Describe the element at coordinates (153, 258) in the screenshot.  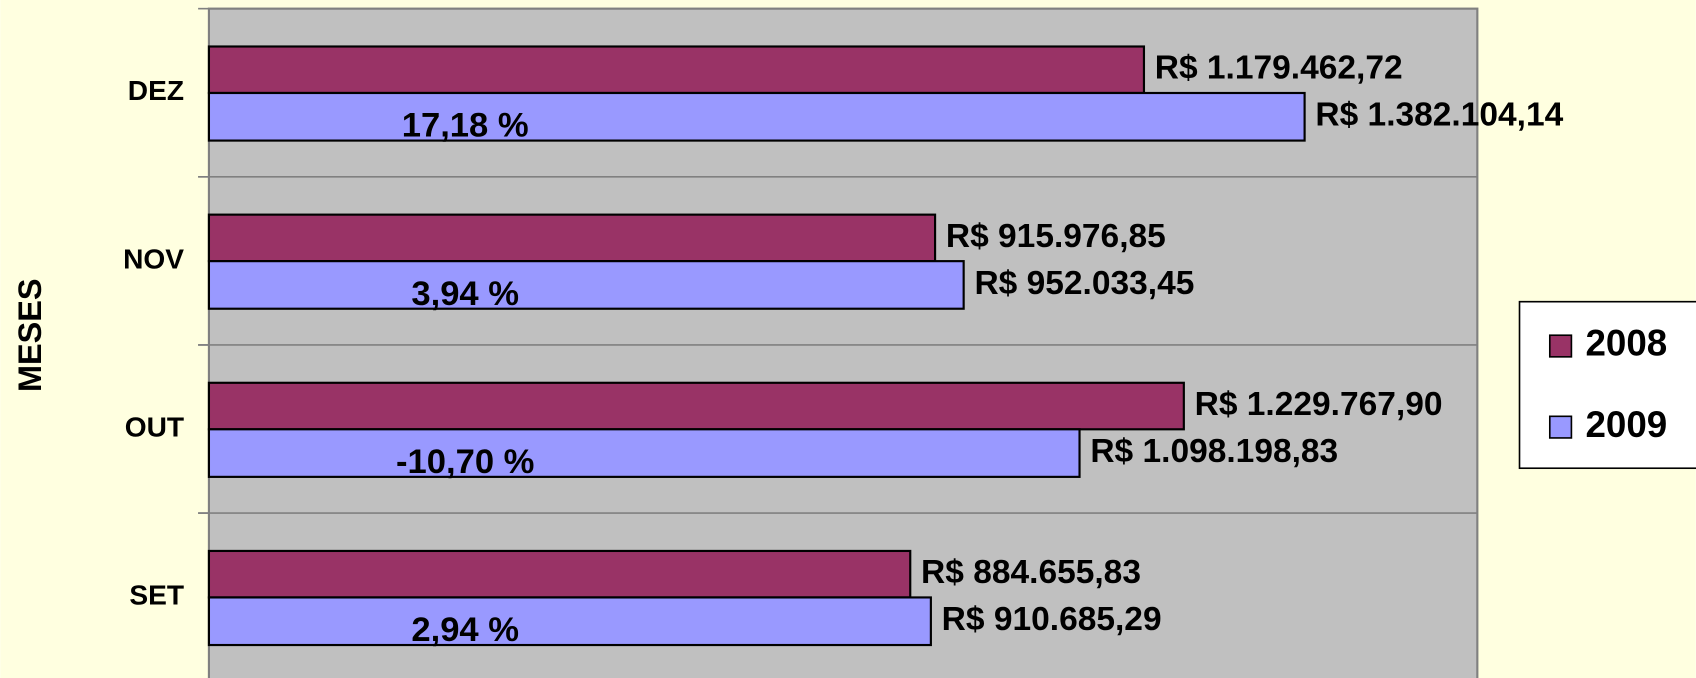
I see `y-tick-label: NOV` at that location.